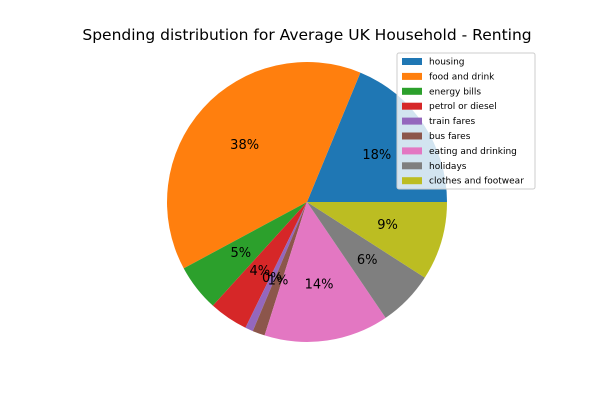  What do you see at coordinates (376, 155) in the screenshot?
I see `pct-label-housing: 18%` at bounding box center [376, 155].